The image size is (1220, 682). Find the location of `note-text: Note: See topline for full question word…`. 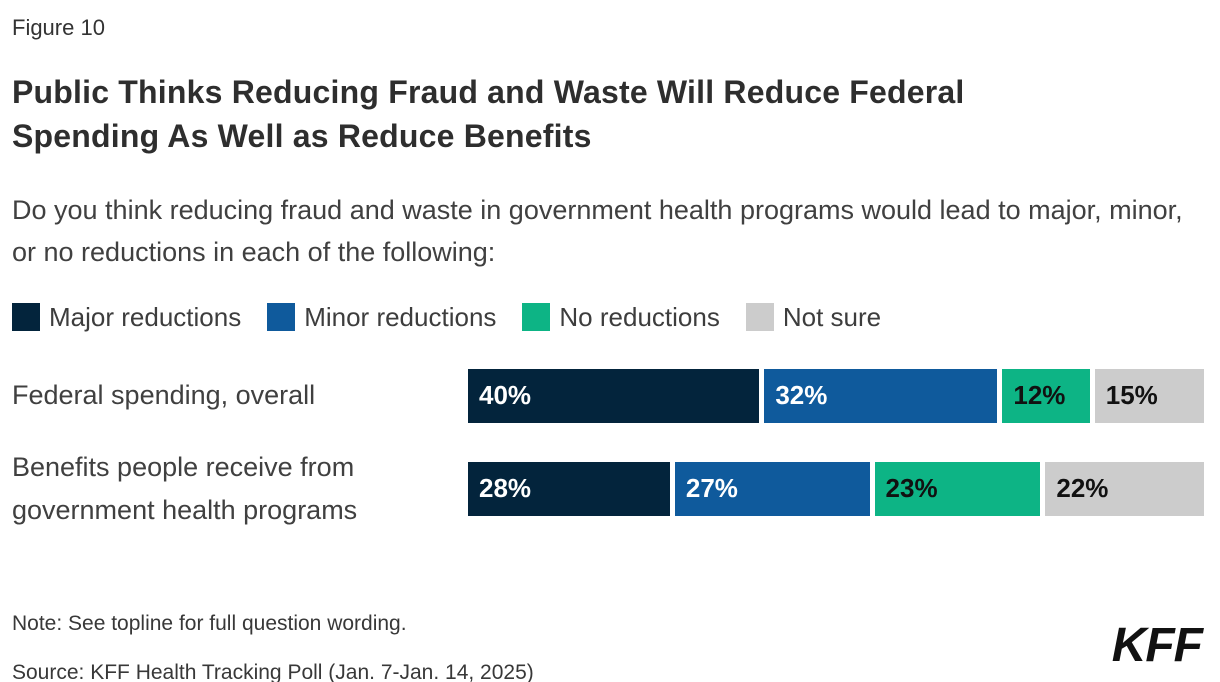

note-text: Note: See topline for full question word… is located at coordinates (209, 623).